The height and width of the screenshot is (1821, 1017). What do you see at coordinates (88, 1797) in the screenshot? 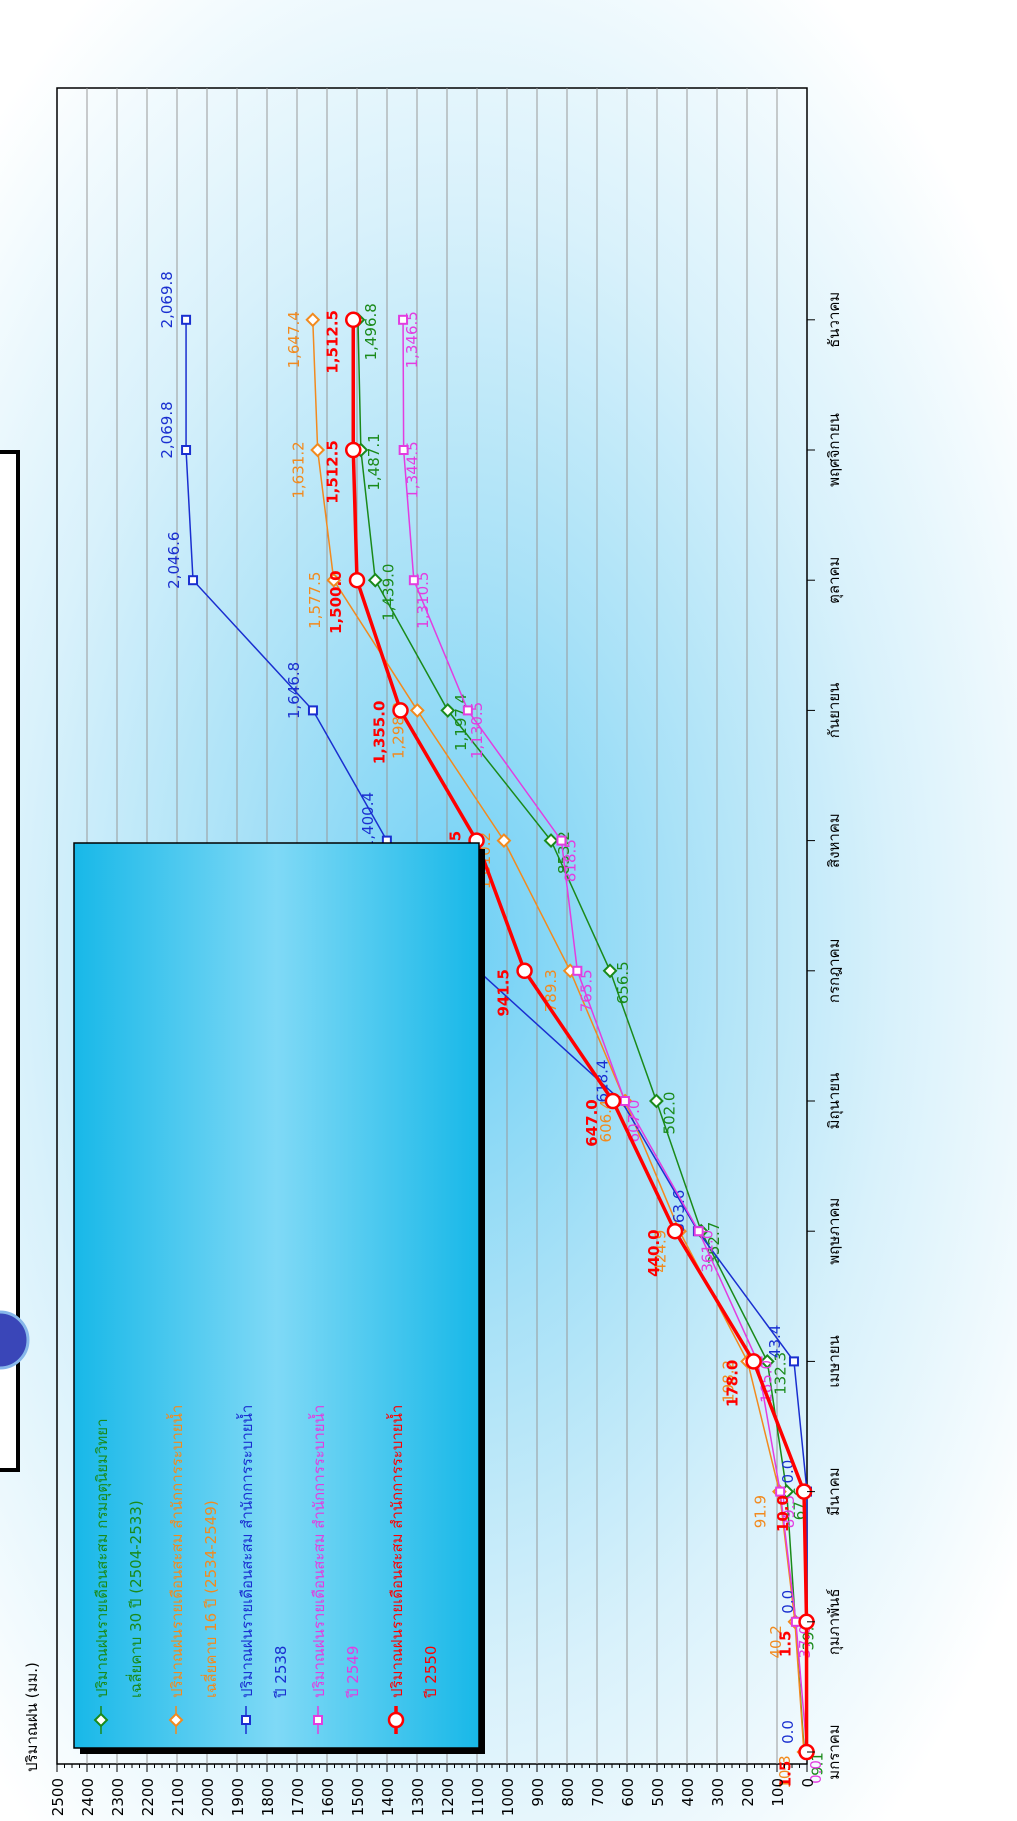
I see `value-tick-label: 2400` at bounding box center [88, 1797].